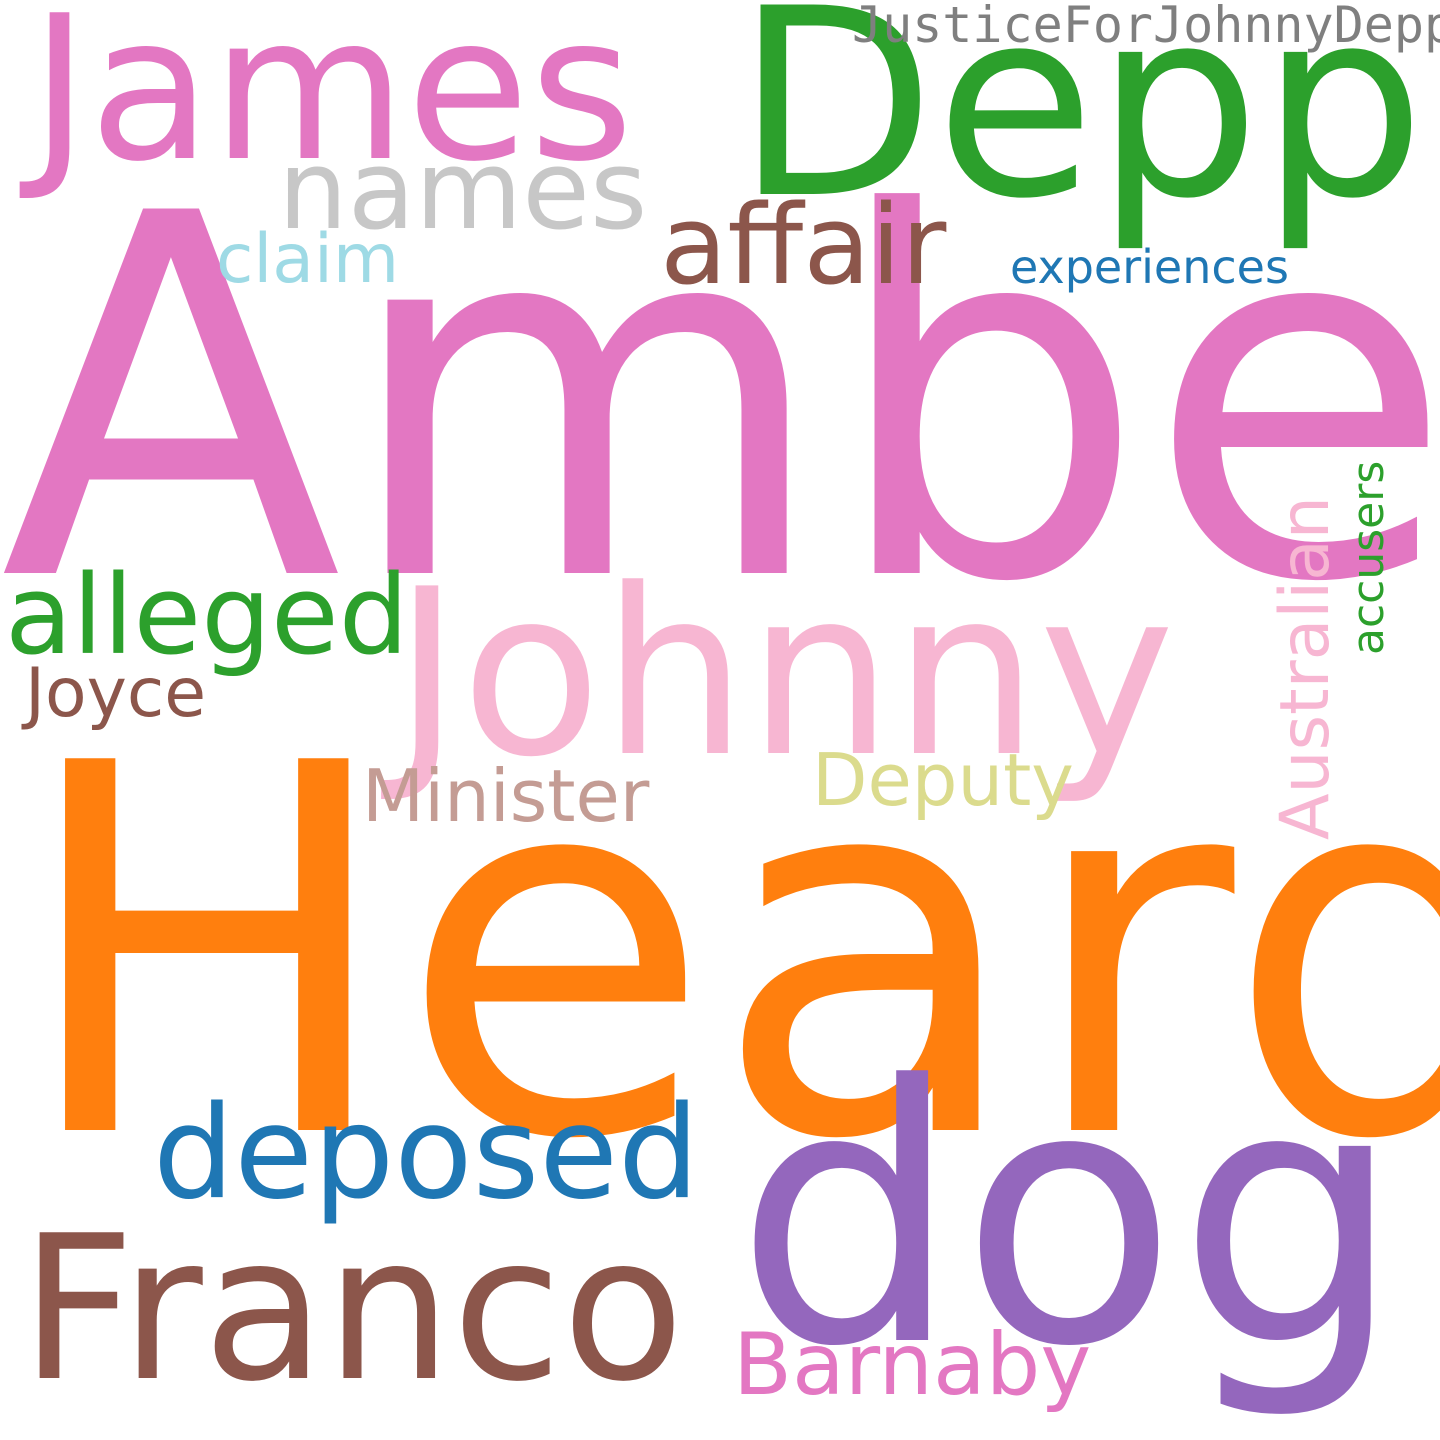 The height and width of the screenshot is (1440, 1440). What do you see at coordinates (1146, 27) in the screenshot?
I see `word-justicefor: JusticeForJohnnyDepp` at bounding box center [1146, 27].